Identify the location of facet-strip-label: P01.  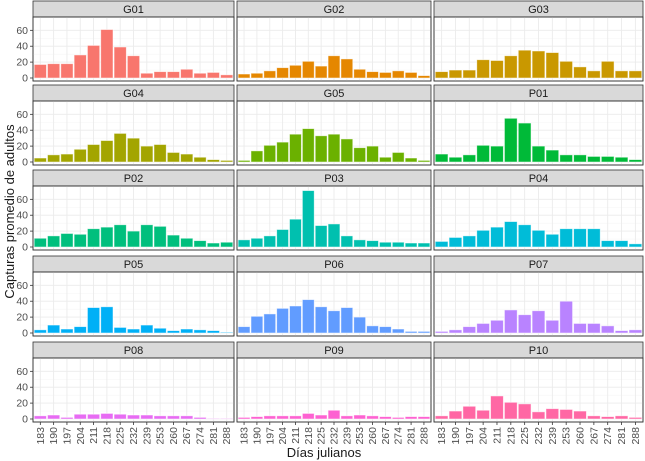
(539, 94).